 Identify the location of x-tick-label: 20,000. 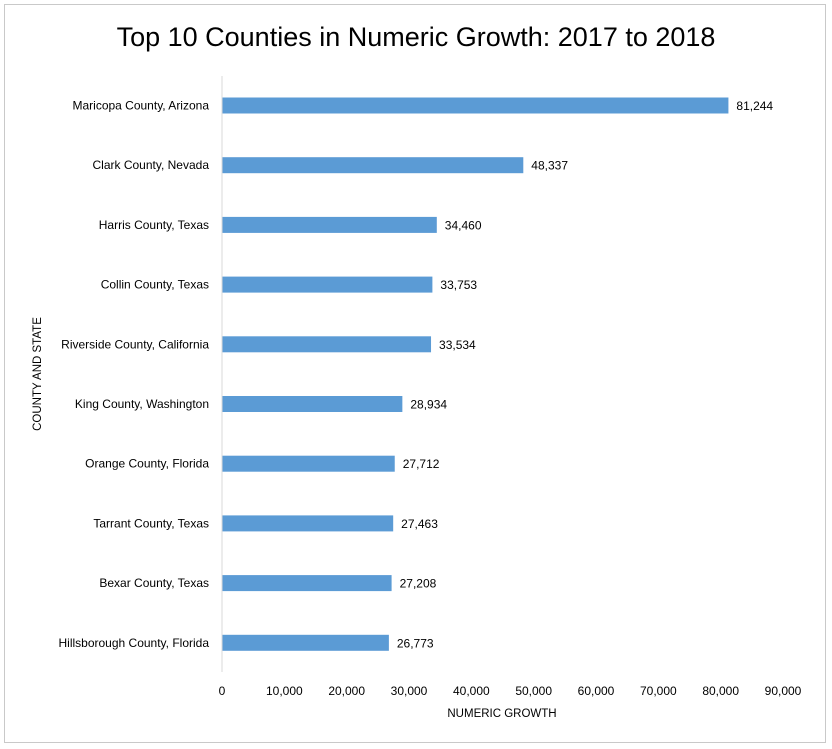
(346, 691).